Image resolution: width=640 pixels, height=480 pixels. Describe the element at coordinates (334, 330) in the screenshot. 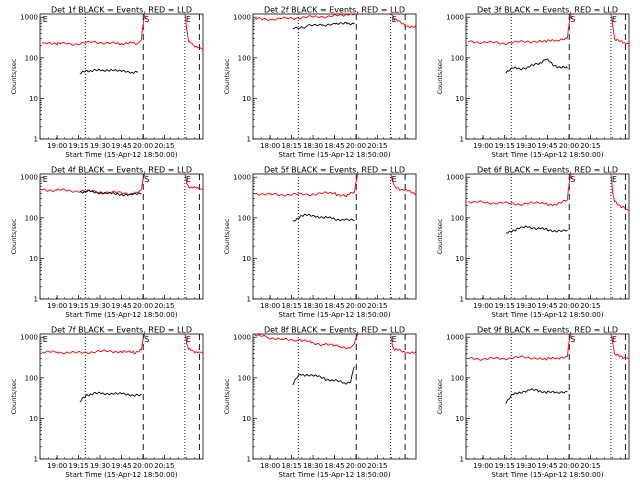

I see `panel-title: Det 8f BLACK = Events, RED = LLD` at that location.